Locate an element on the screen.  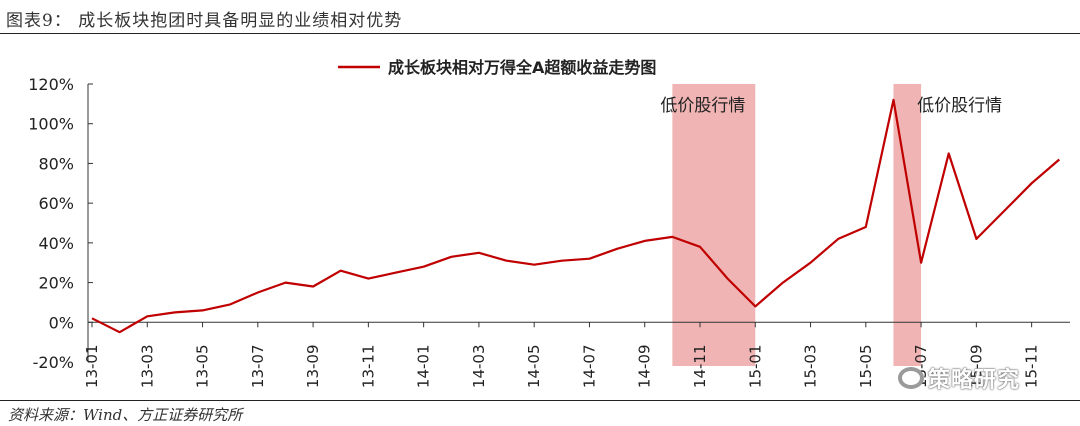
legend-label: 成长板块相对万得全A超额收益走势图 is located at coordinates (522, 67).